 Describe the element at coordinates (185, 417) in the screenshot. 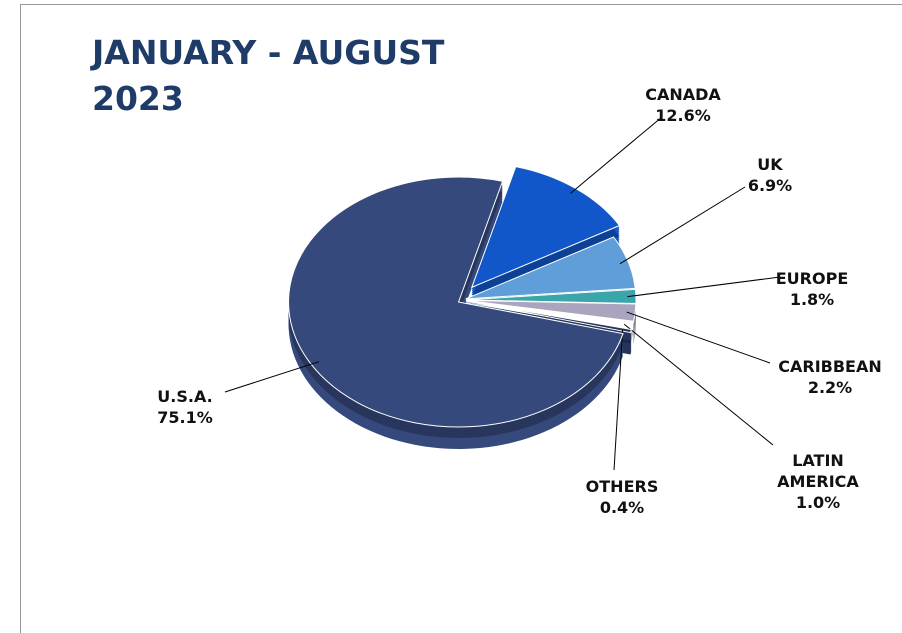

I see `value-label: 75.1%` at that location.